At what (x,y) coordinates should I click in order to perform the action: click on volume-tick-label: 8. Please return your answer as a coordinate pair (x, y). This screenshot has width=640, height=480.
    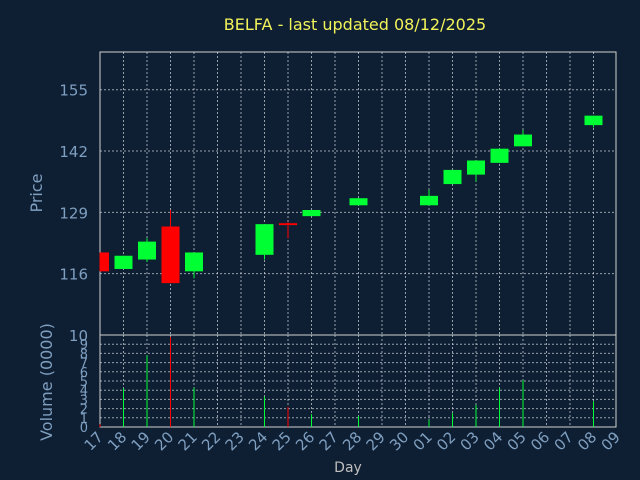
    Looking at the image, I should click on (84, 354).